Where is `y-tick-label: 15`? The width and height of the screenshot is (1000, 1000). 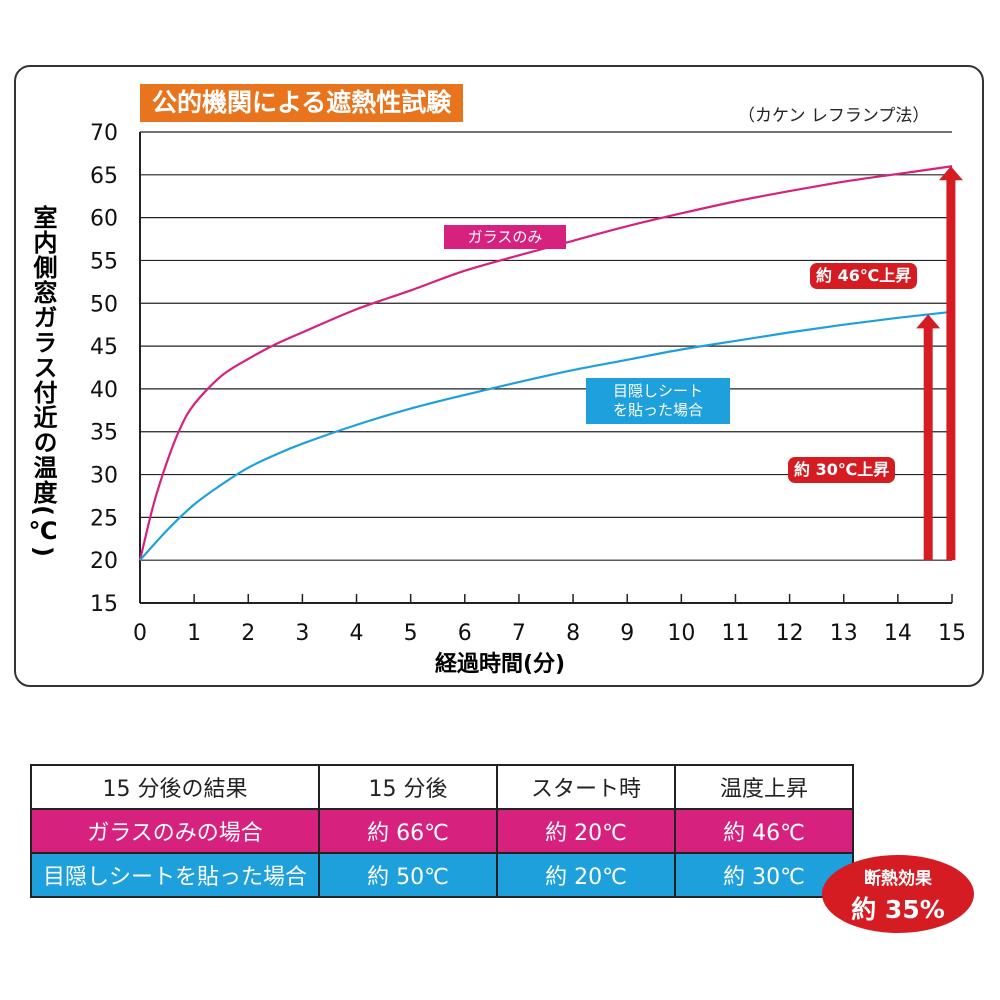
y-tick-label: 15 is located at coordinates (104, 604).